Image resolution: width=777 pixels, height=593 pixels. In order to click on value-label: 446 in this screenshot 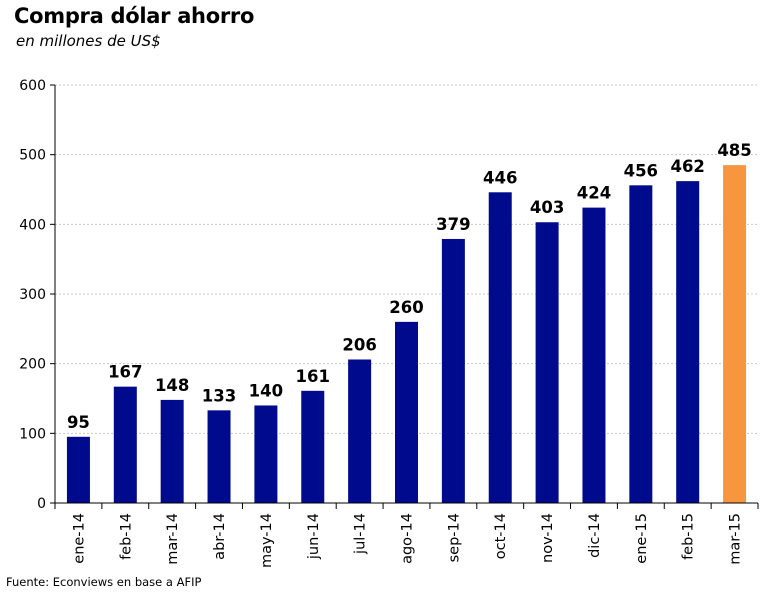, I will do `click(500, 177)`.